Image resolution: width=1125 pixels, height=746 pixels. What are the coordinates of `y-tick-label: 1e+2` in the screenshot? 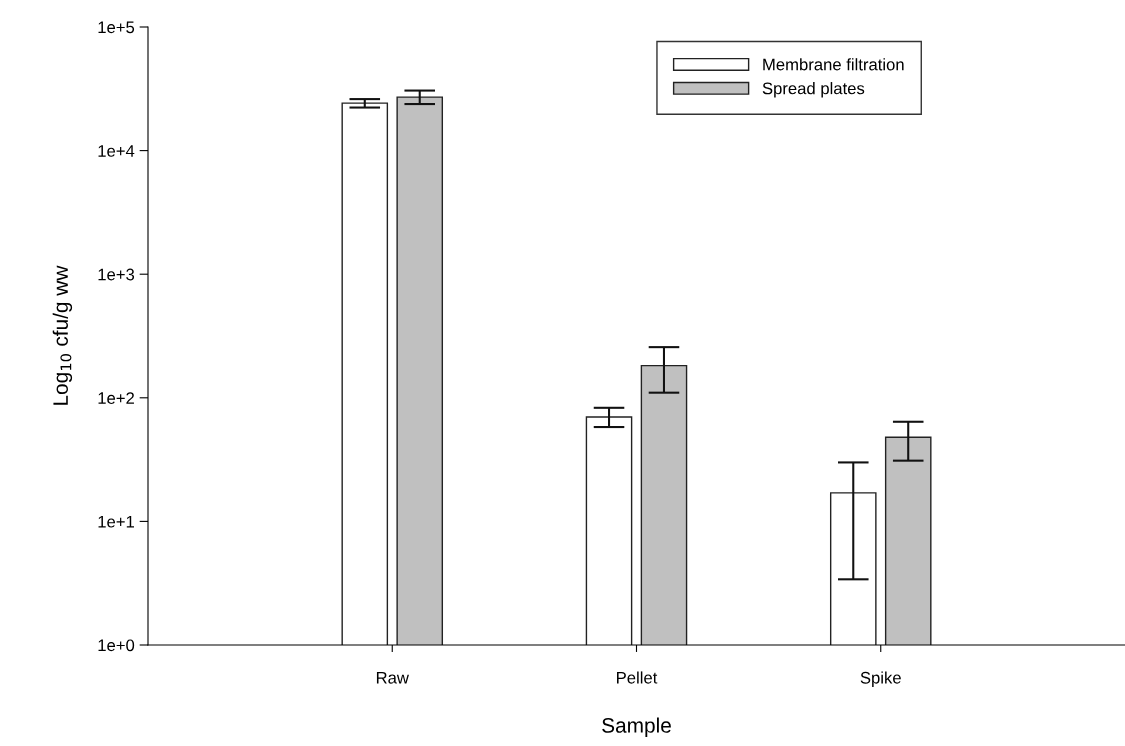 It's located at (116, 398).